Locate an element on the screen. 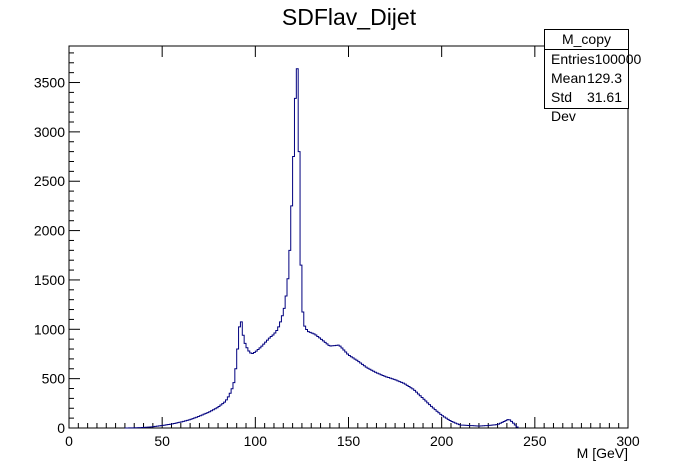  x-tick-label: 150 is located at coordinates (349, 441).